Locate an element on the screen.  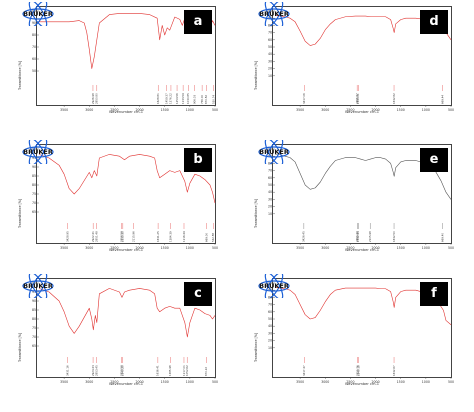
peak-label: 1632.50 is located at coordinates (394, 236).